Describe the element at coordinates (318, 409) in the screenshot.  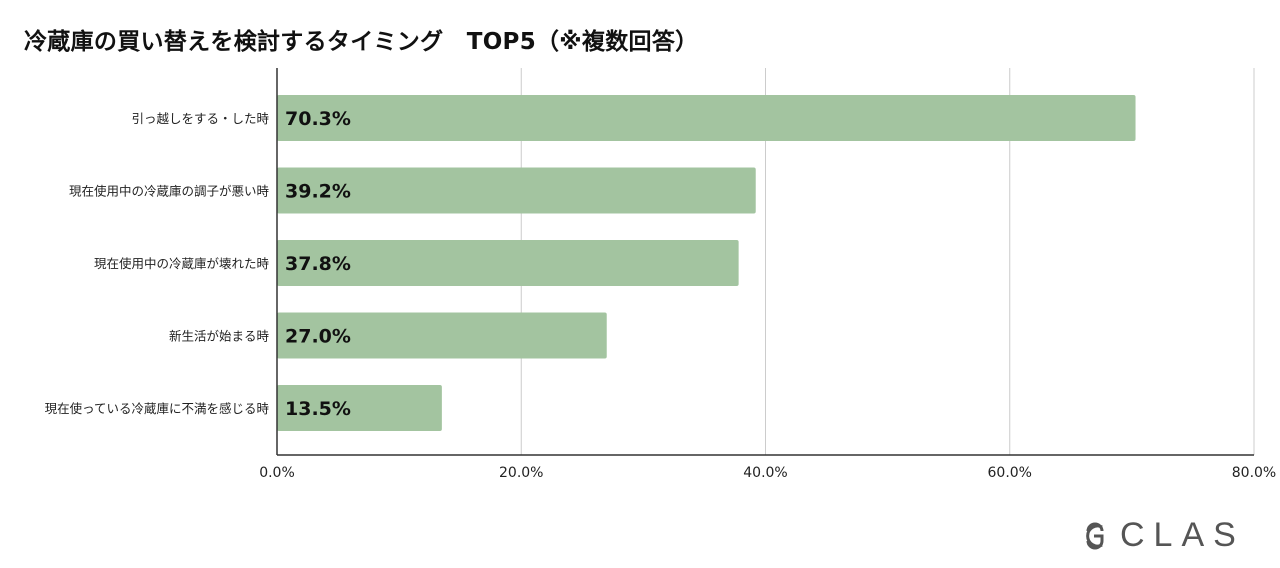
I see `data-label: 13.5%` at that location.